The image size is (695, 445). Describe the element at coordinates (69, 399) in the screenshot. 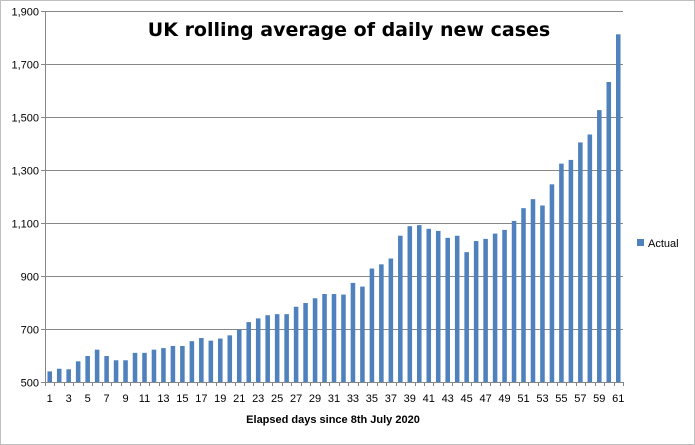

I see `x-tick-label: 3` at that location.